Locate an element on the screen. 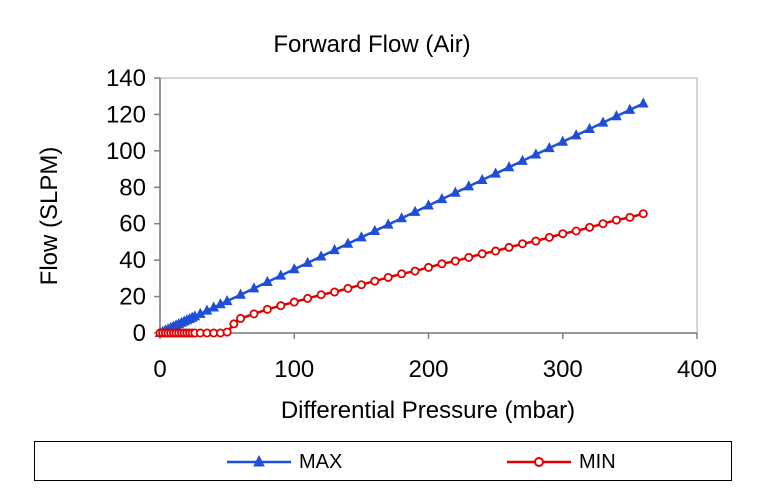 Image resolution: width=763 pixels, height=492 pixels. legend-swatch-min is located at coordinates (539, 462).